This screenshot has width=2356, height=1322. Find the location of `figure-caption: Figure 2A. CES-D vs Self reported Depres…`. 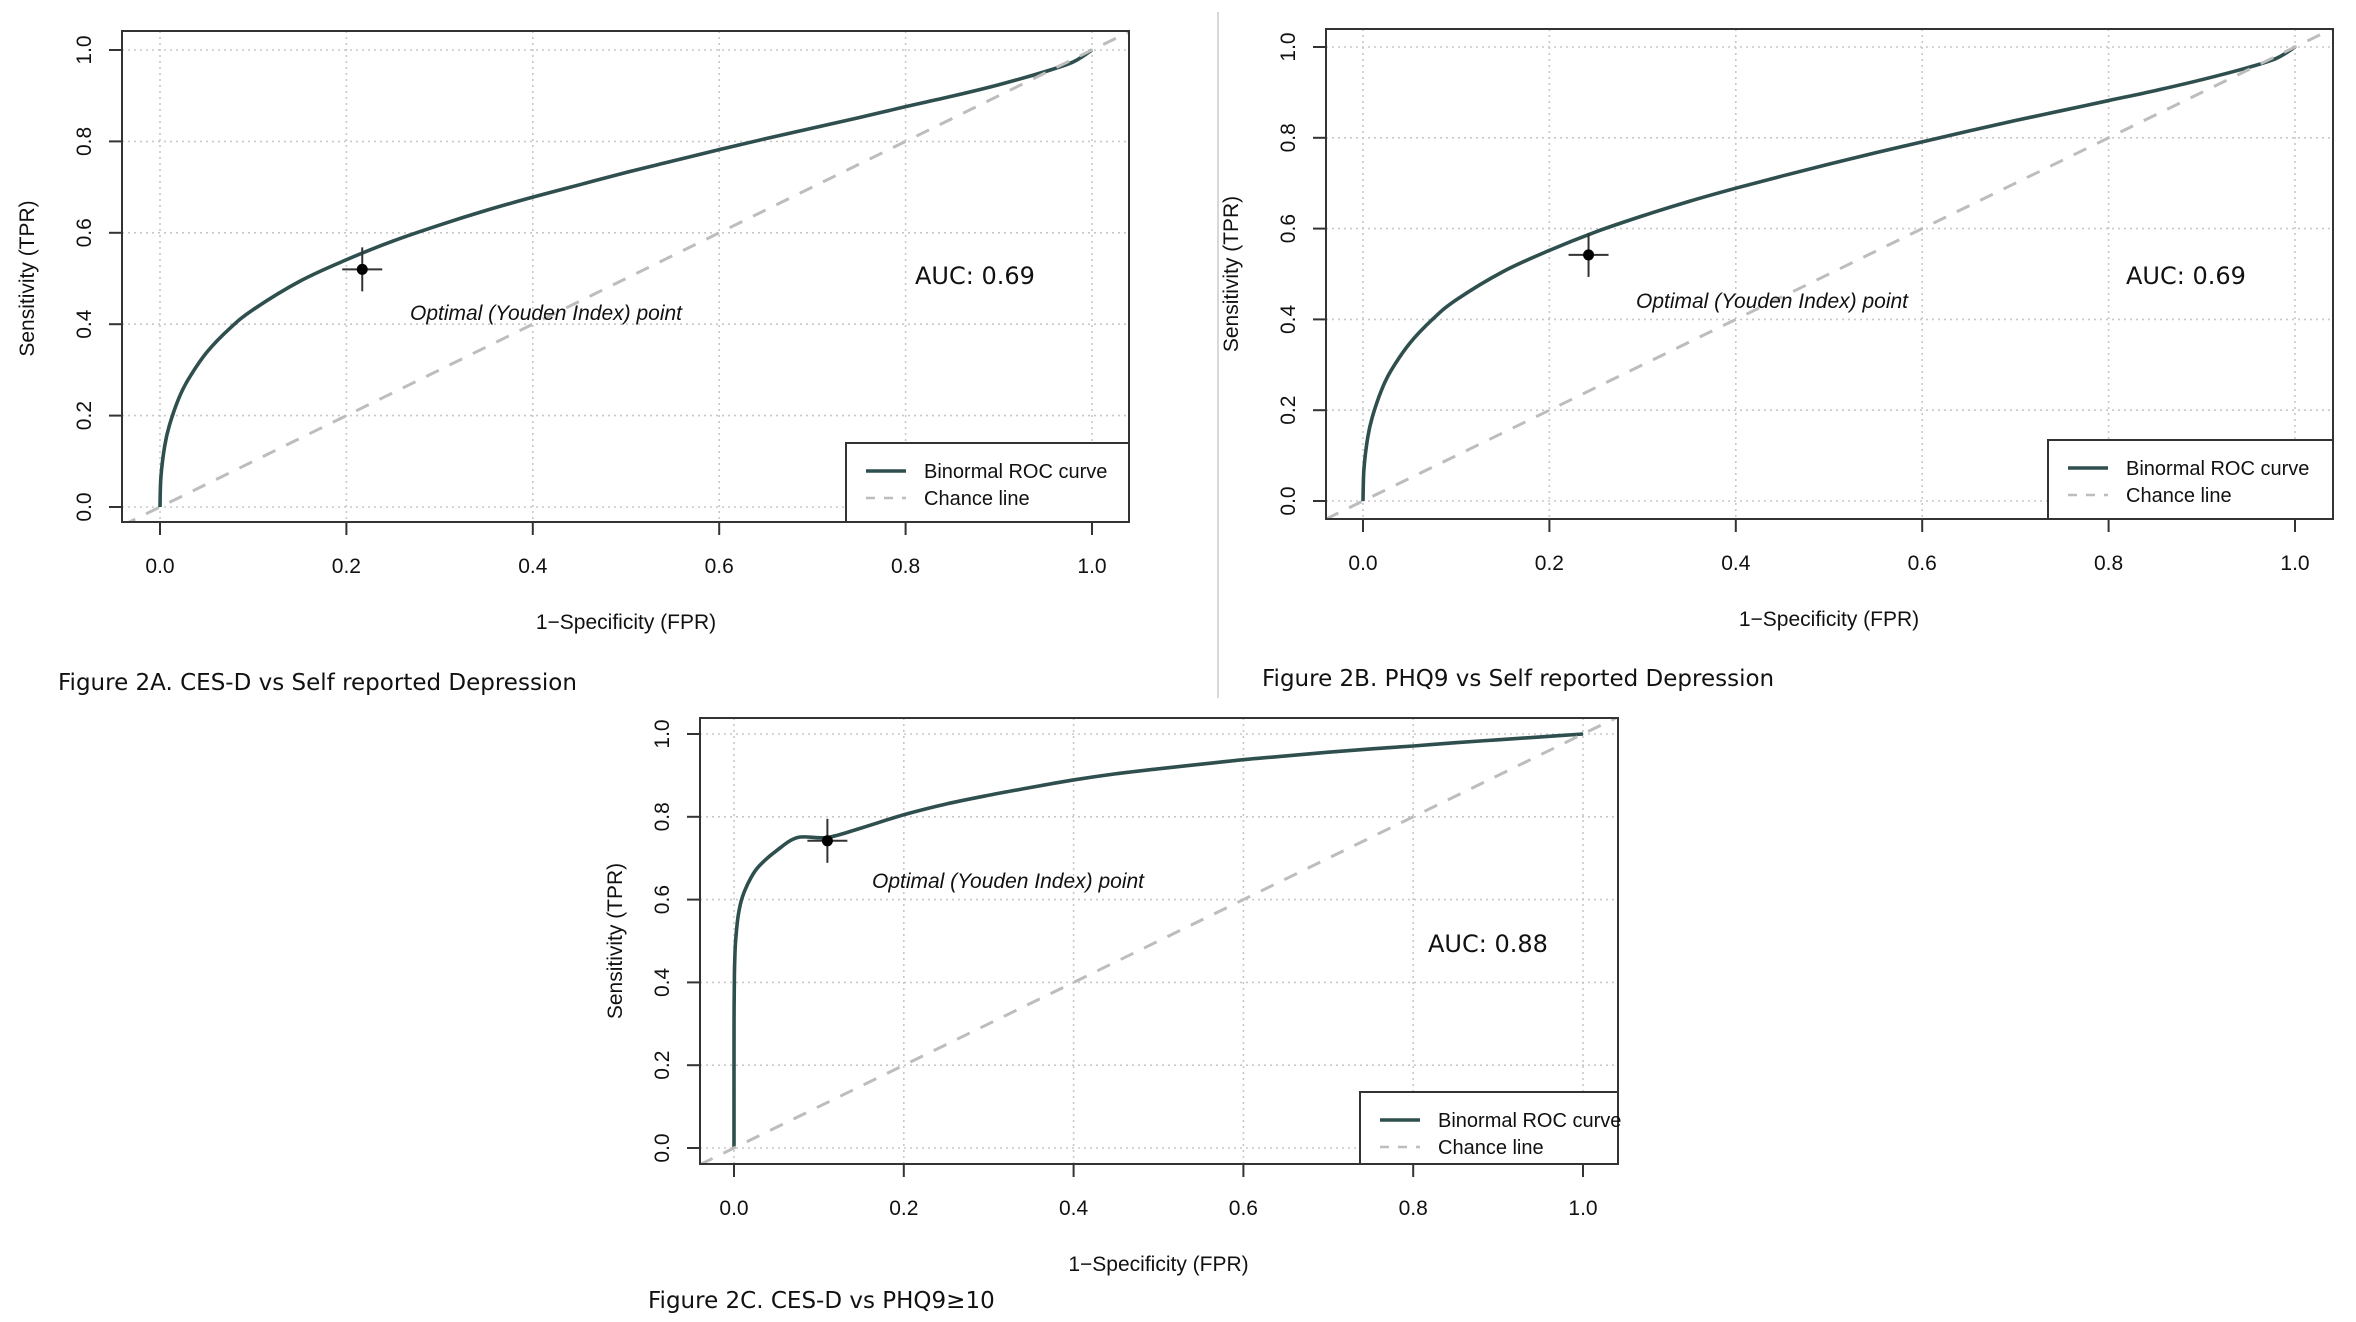

figure-caption: Figure 2A. CES-D vs Self reported Depres… is located at coordinates (317, 683).